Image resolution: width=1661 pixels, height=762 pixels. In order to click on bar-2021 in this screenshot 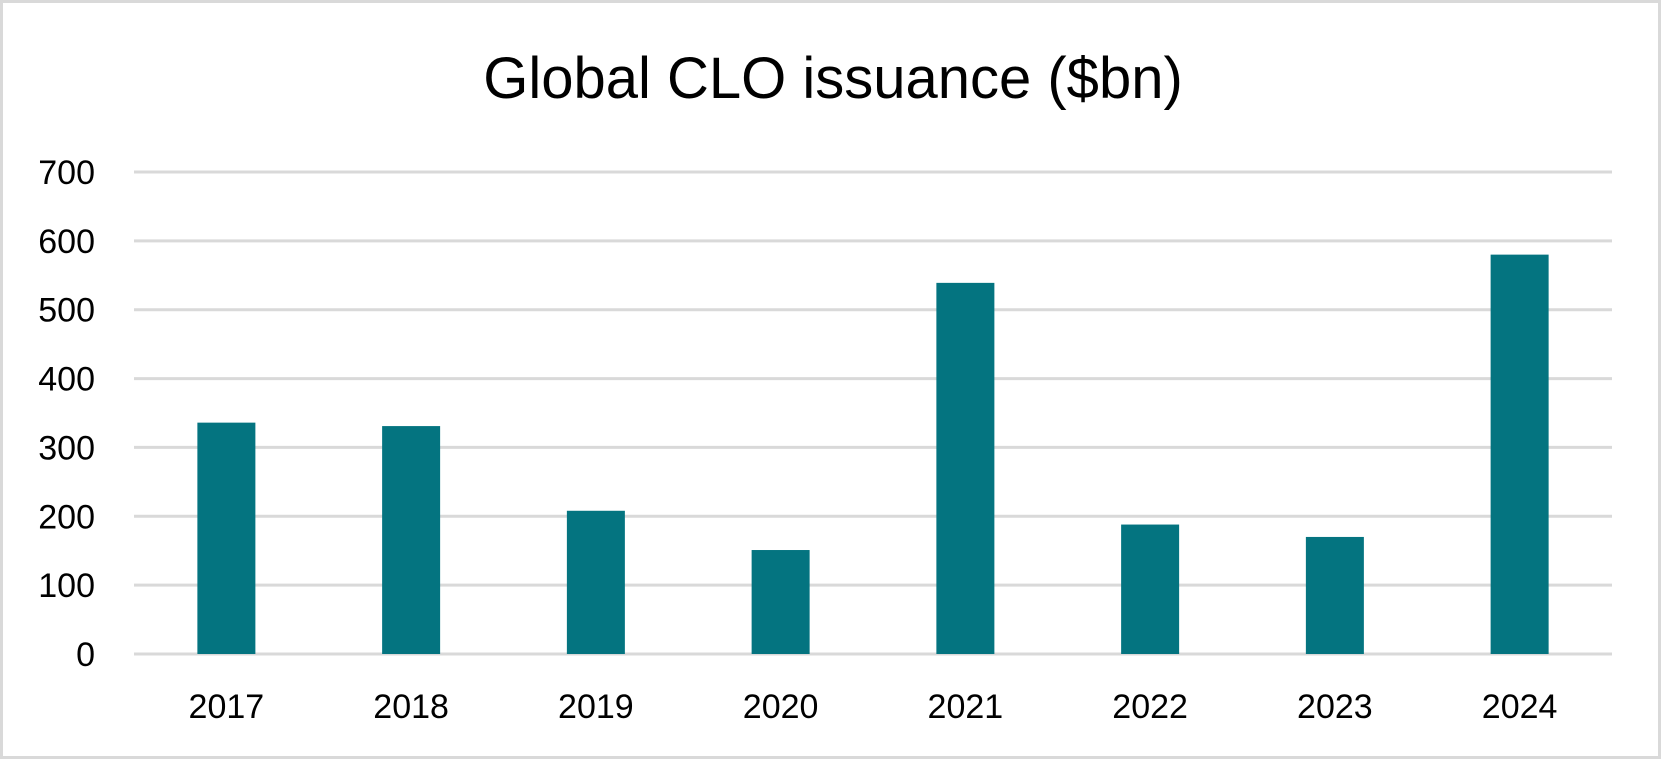, I will do `click(965, 468)`.